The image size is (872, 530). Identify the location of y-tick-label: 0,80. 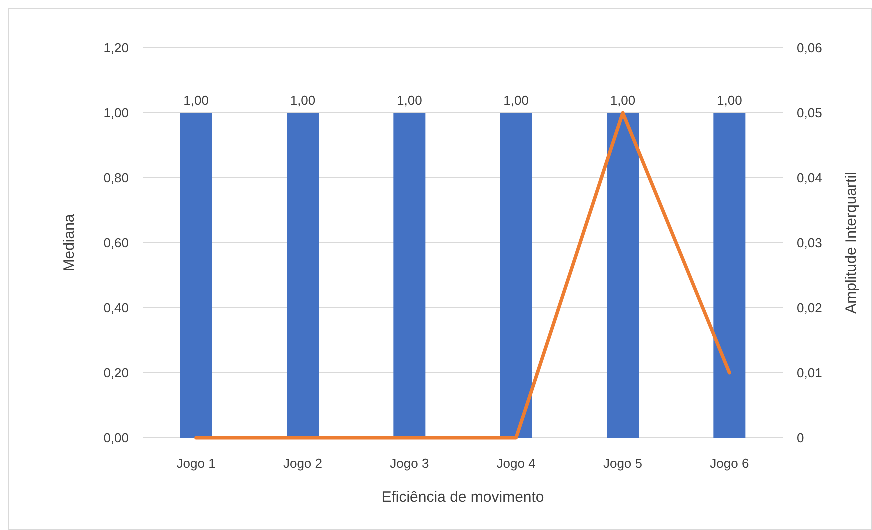
(116, 178).